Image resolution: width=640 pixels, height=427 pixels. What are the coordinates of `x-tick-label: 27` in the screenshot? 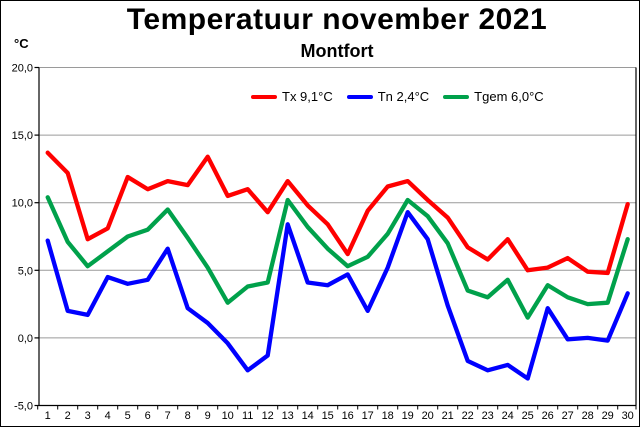 It's located at (568, 416).